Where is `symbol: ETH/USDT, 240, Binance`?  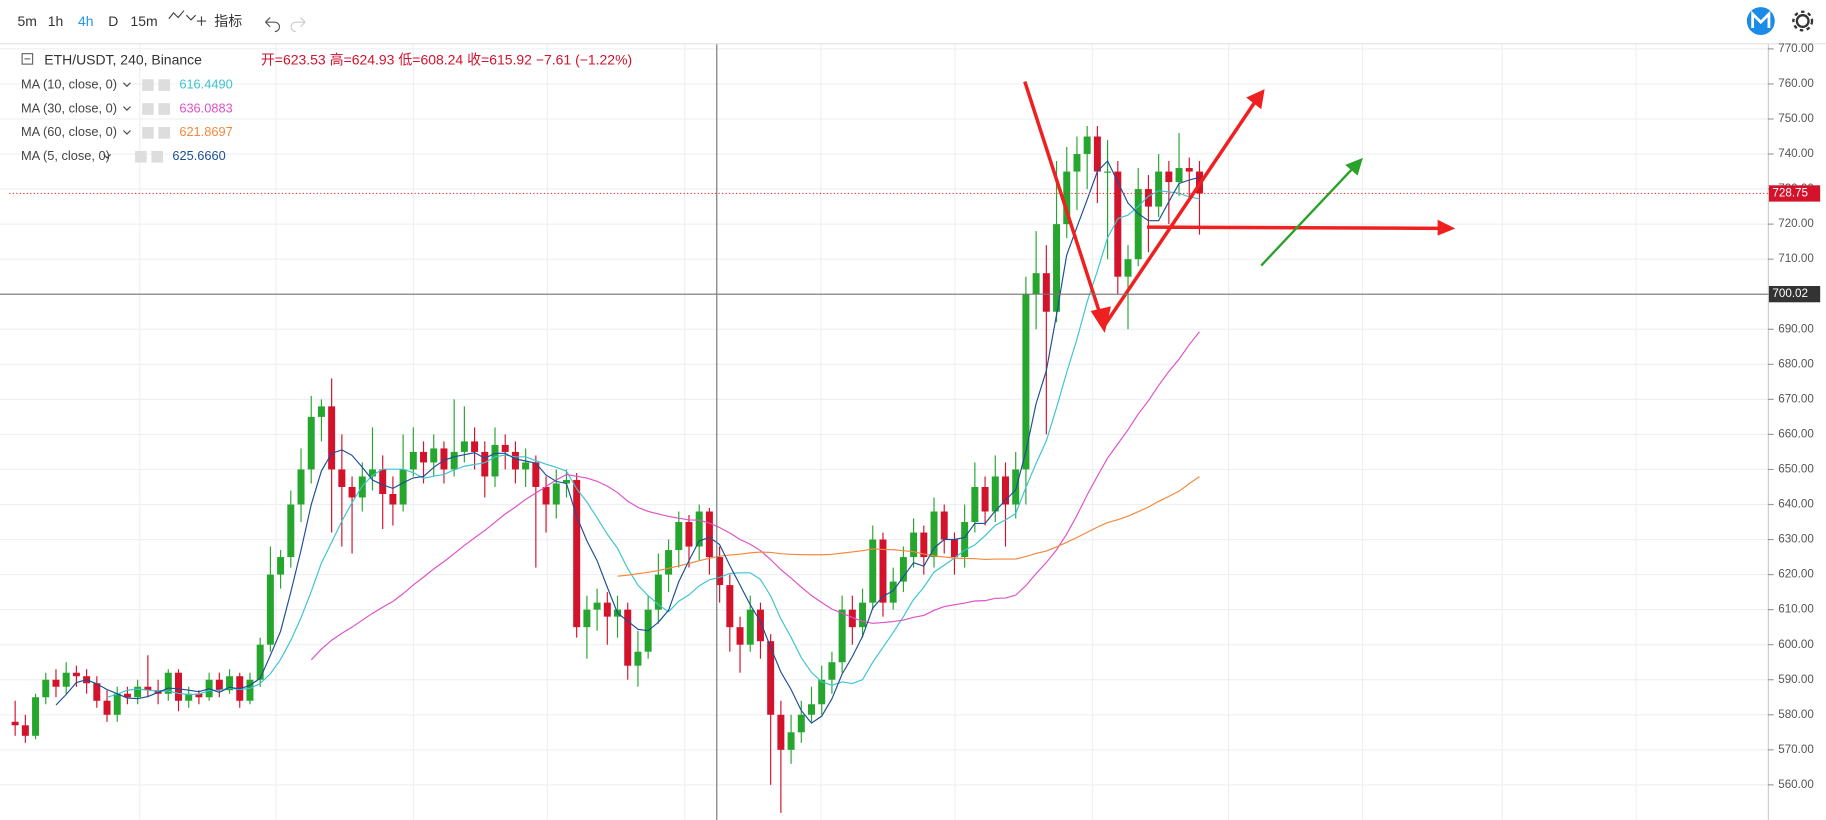
symbol: ETH/USDT, 240, Binance is located at coordinates (123, 59).